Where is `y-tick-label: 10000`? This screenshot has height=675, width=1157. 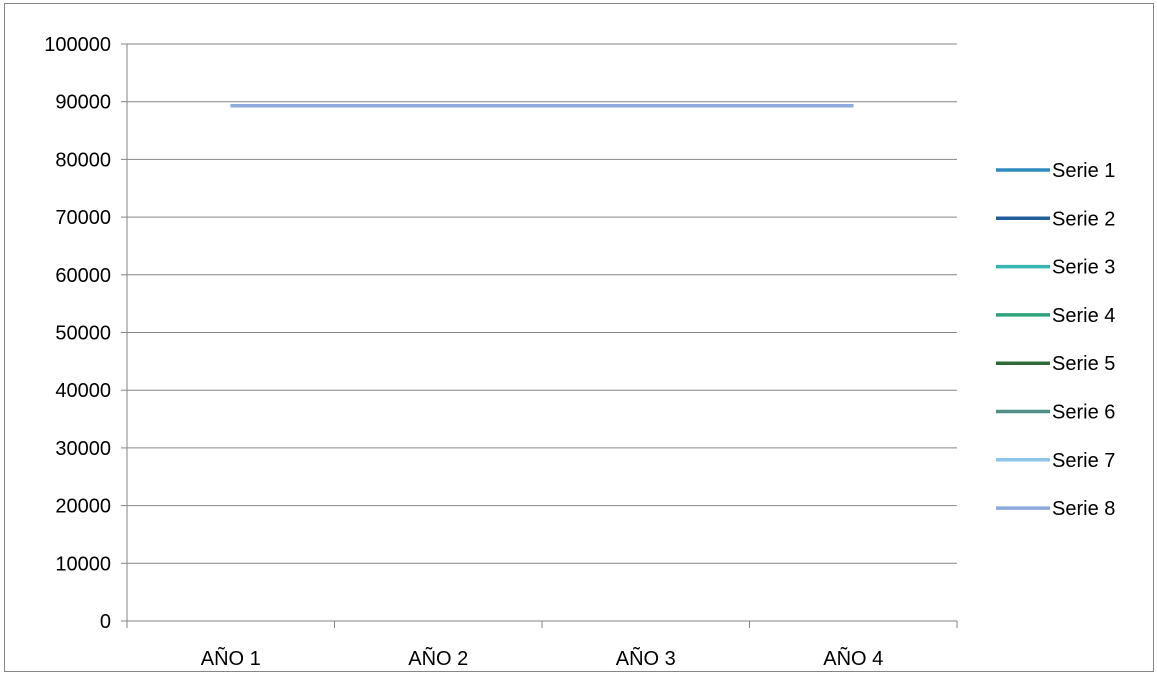 y-tick-label: 10000 is located at coordinates (83, 564).